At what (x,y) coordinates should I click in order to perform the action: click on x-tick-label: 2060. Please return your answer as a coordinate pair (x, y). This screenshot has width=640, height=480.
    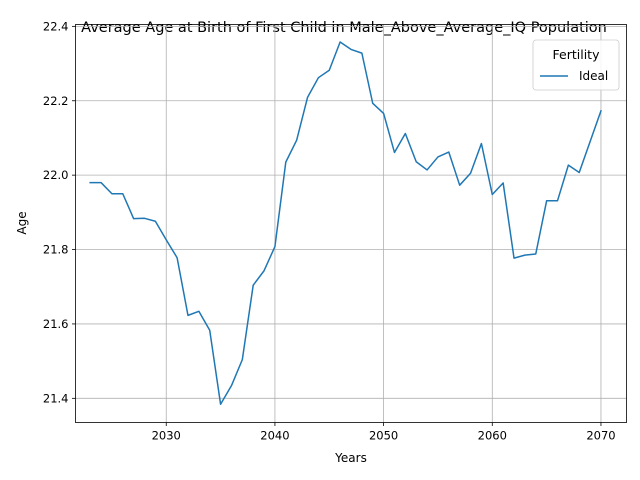
    Looking at the image, I should click on (492, 436).